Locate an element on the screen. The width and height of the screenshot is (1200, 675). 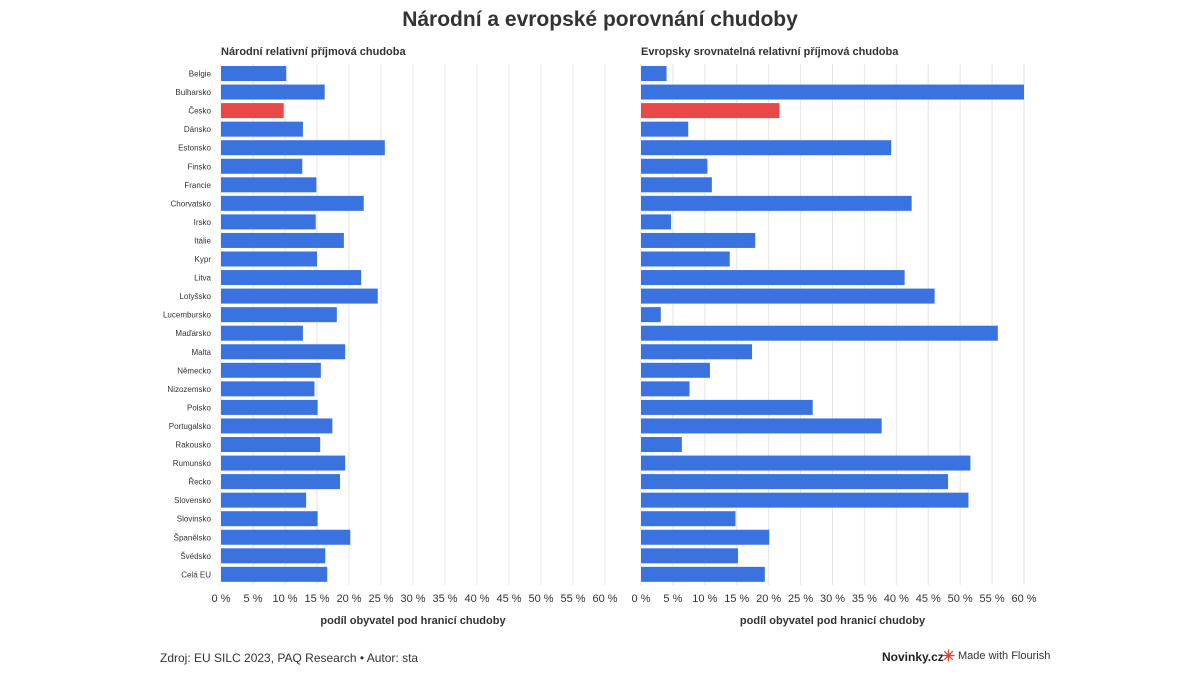
left-x-tick-label: 20 % is located at coordinates (348, 599).